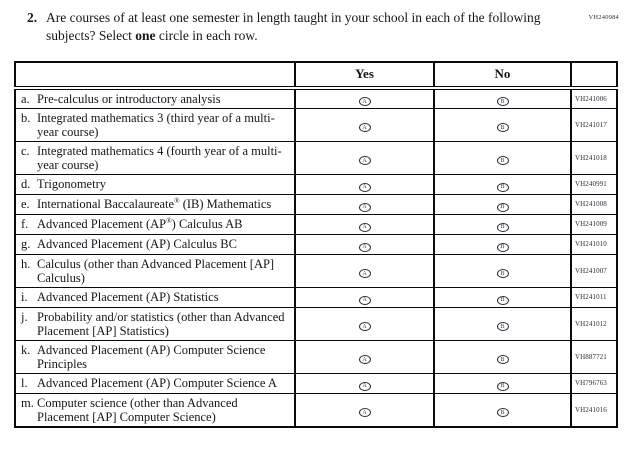  I want to click on row-code: VH796763, so click(594, 383).